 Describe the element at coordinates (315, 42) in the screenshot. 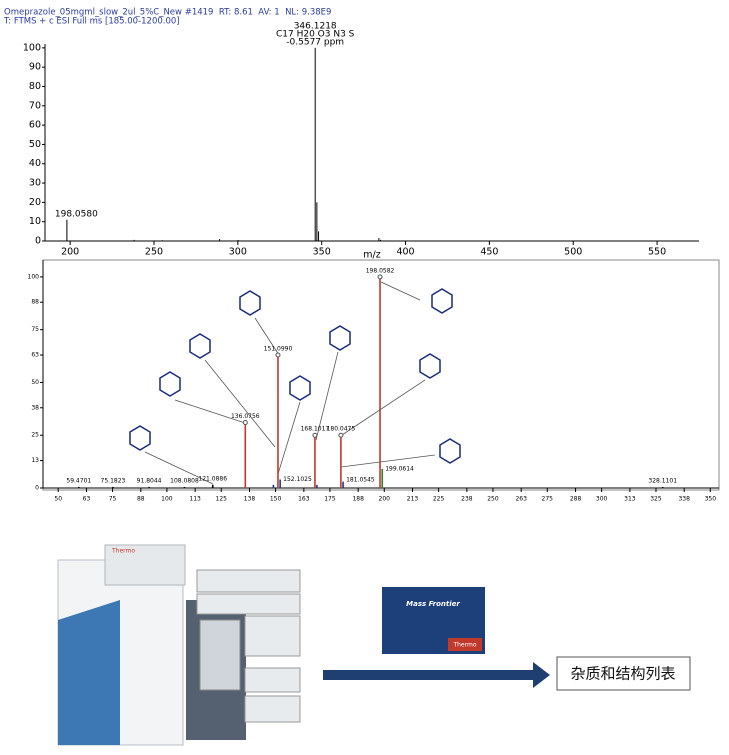

I see `annotation: -0.5577 ppm` at that location.